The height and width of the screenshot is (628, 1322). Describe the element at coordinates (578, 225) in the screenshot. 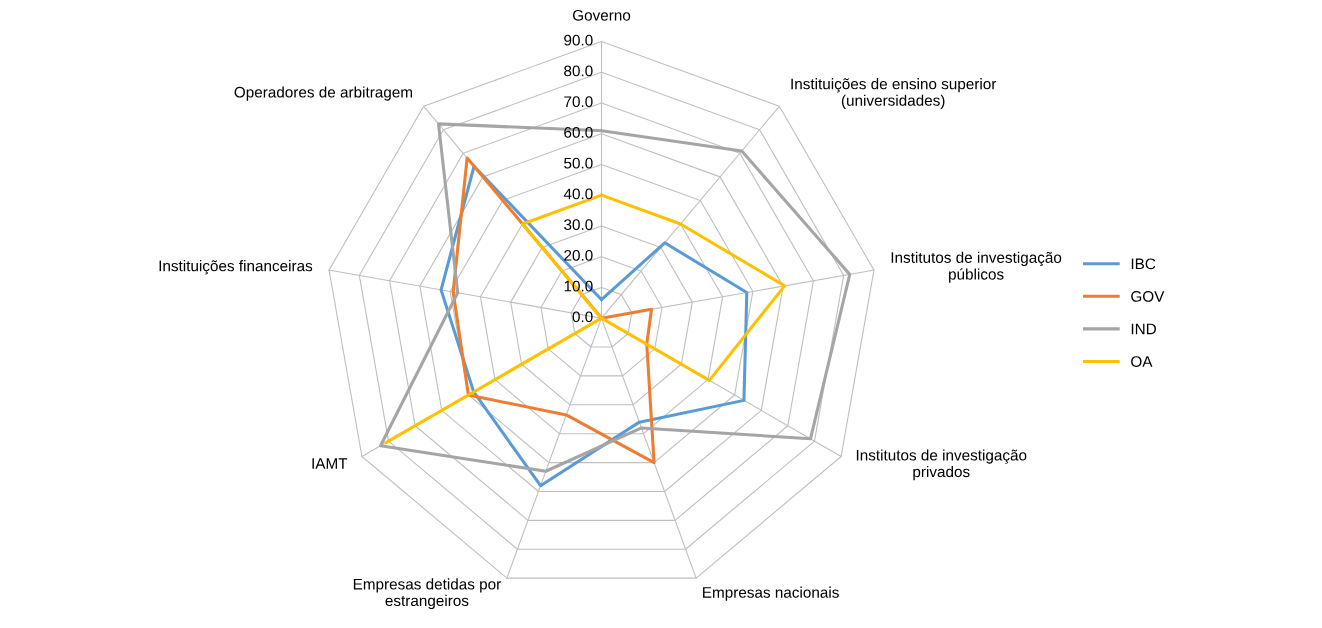

I see `y-tick-label: 30.0` at that location.